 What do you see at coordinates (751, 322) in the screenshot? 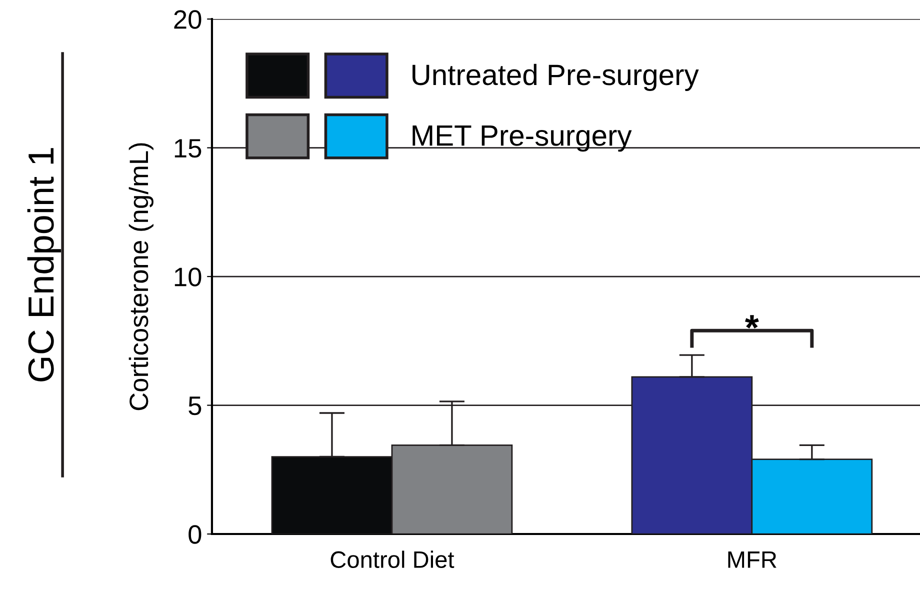
I see `annotation: *` at bounding box center [751, 322].